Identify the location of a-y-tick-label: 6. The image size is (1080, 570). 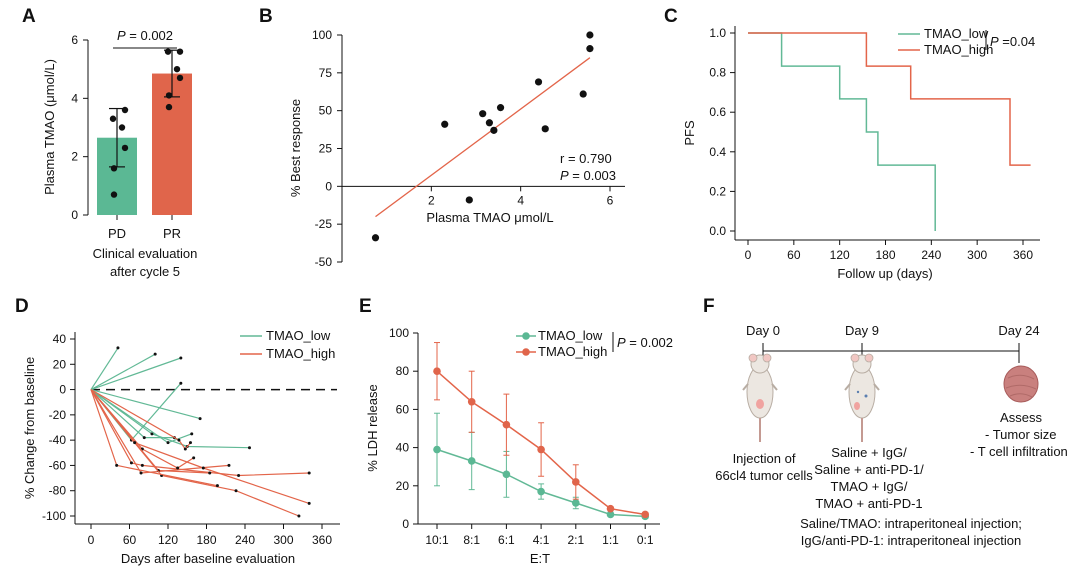
(74, 40).